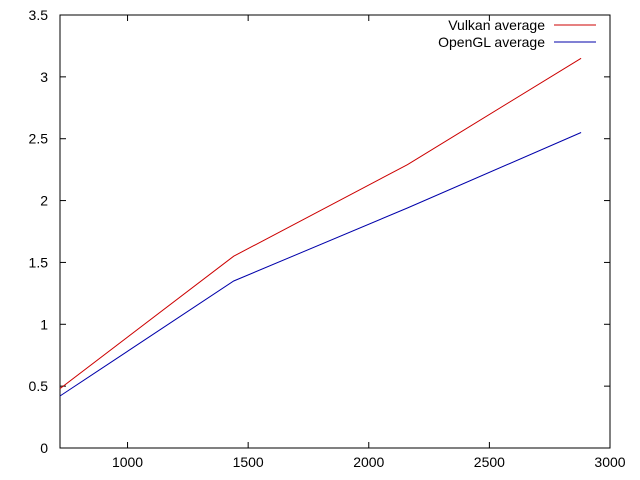 This screenshot has width=640, height=480. What do you see at coordinates (39, 139) in the screenshot?
I see `y-tick-label: 2.5` at bounding box center [39, 139].